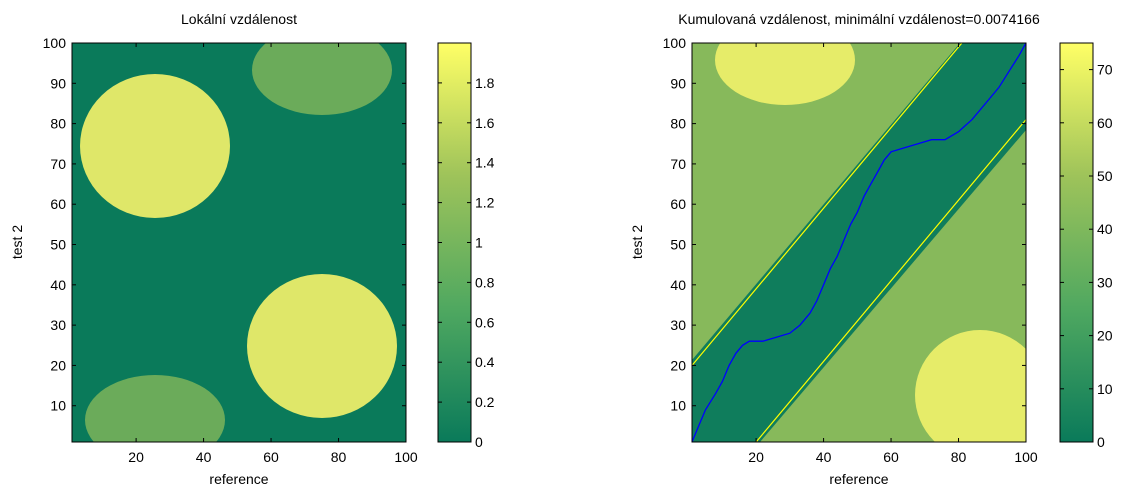  Describe the element at coordinates (678, 365) in the screenshot. I see `chart2-ytick-label: 20` at that location.